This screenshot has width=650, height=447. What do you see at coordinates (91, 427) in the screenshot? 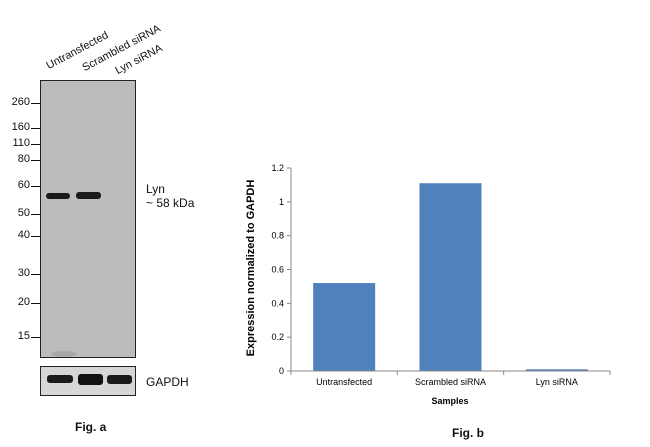
I see `fig-a-caption: Fig. a` at bounding box center [91, 427].